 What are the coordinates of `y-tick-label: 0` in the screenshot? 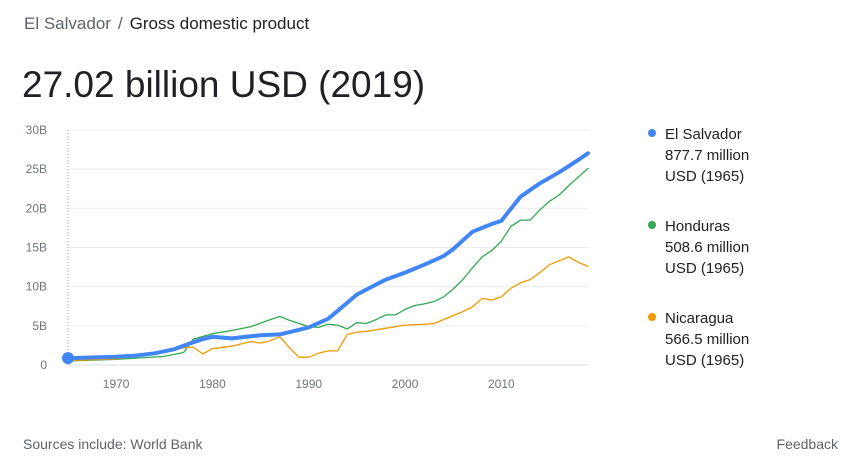 It's located at (43, 365).